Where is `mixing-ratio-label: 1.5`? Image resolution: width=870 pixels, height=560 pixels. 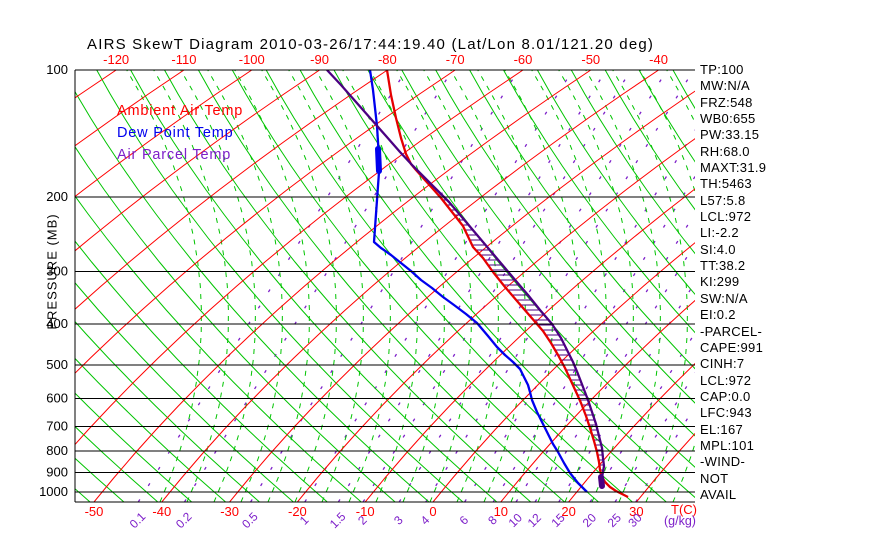 mixing-ratio-label: 1.5 is located at coordinates (338, 520).